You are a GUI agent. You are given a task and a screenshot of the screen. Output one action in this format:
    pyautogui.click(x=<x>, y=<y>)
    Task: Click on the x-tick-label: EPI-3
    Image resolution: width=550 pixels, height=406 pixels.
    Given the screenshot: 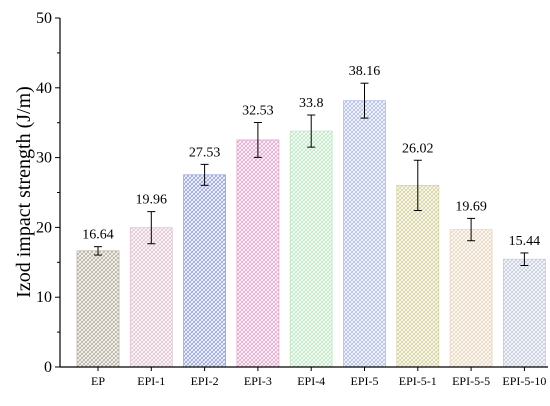 What is the action you would take?
    pyautogui.click(x=258, y=381)
    